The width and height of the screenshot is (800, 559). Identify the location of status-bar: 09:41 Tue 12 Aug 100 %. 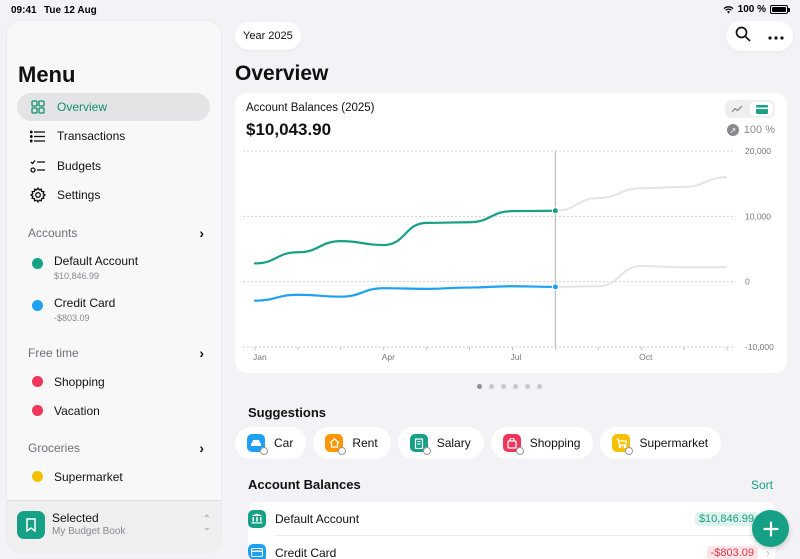
(400, 10).